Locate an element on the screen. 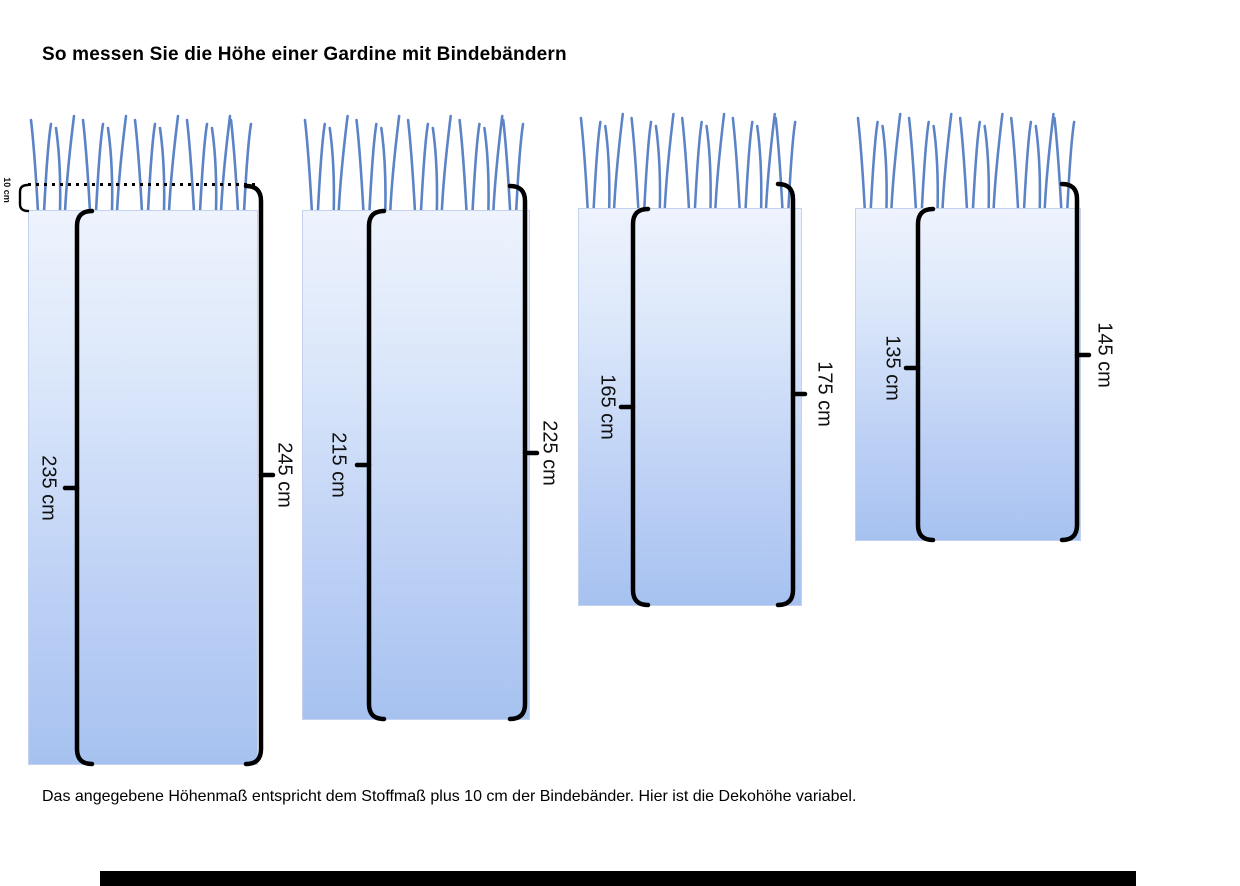 The image size is (1240, 886). fabric-height-label: 165 cm is located at coordinates (607, 407).